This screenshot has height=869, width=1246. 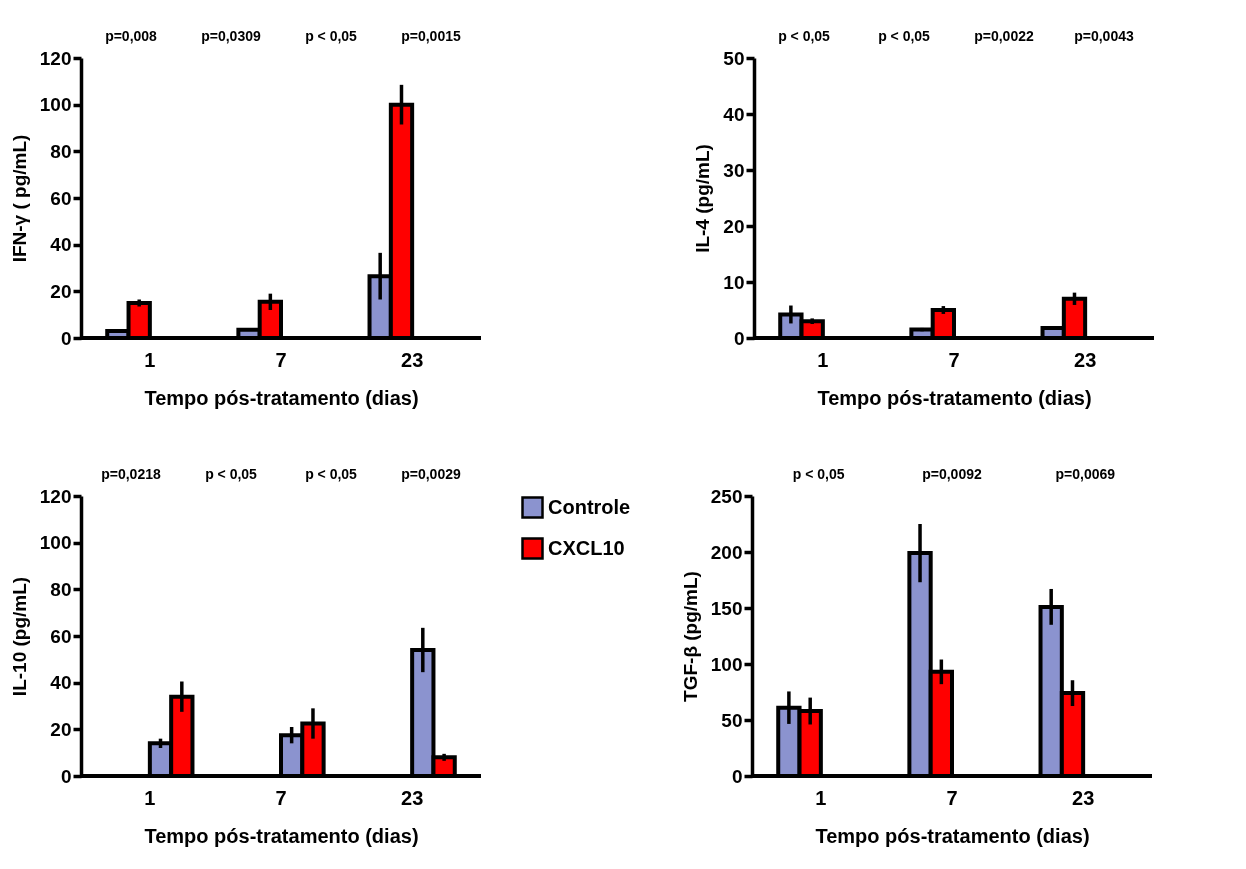 I want to click on y-tick-label: 10, so click(x=734, y=282).